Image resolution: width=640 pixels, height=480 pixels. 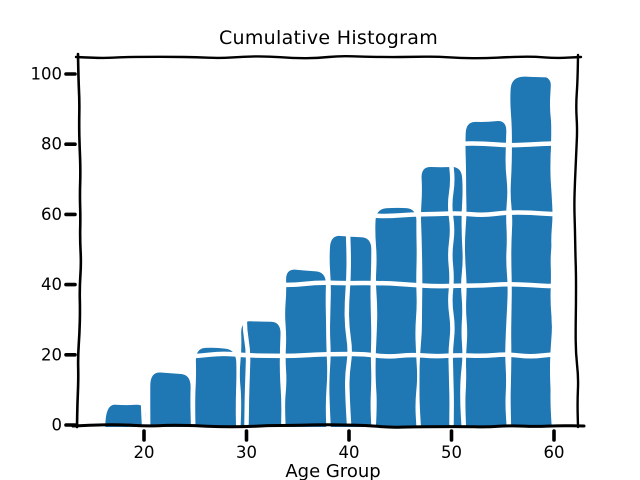 What do you see at coordinates (246, 452) in the screenshot?
I see `x-tick-label: 30` at bounding box center [246, 452].